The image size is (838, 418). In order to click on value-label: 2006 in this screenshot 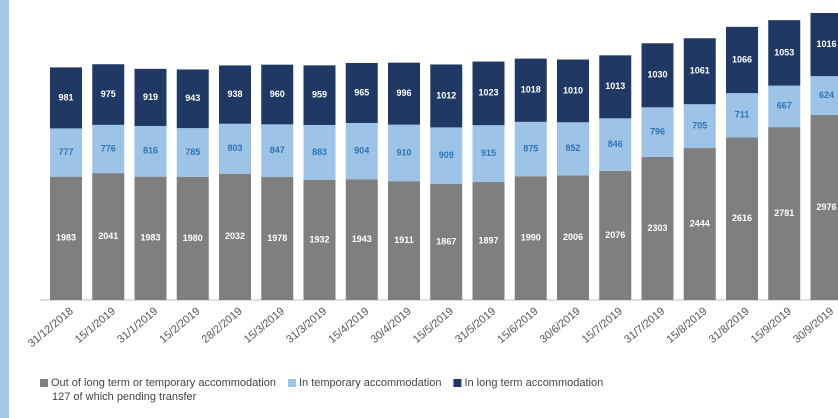, I will do `click(573, 237)`.